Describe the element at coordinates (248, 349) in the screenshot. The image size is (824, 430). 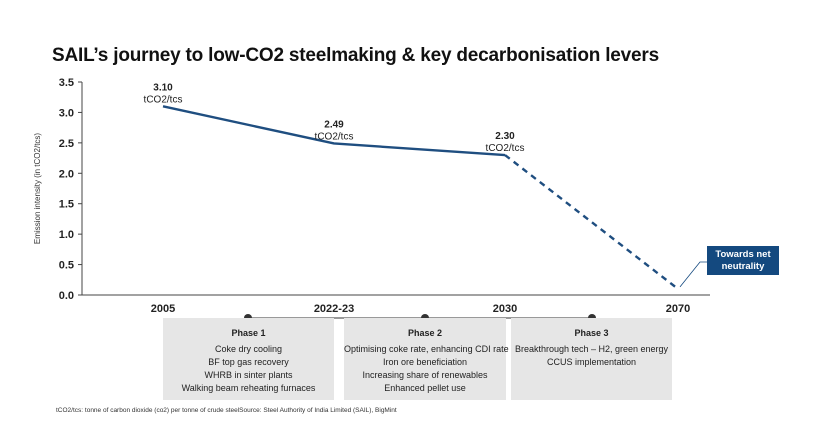
I see `phase-1-item: Coke dry cooling` at that location.